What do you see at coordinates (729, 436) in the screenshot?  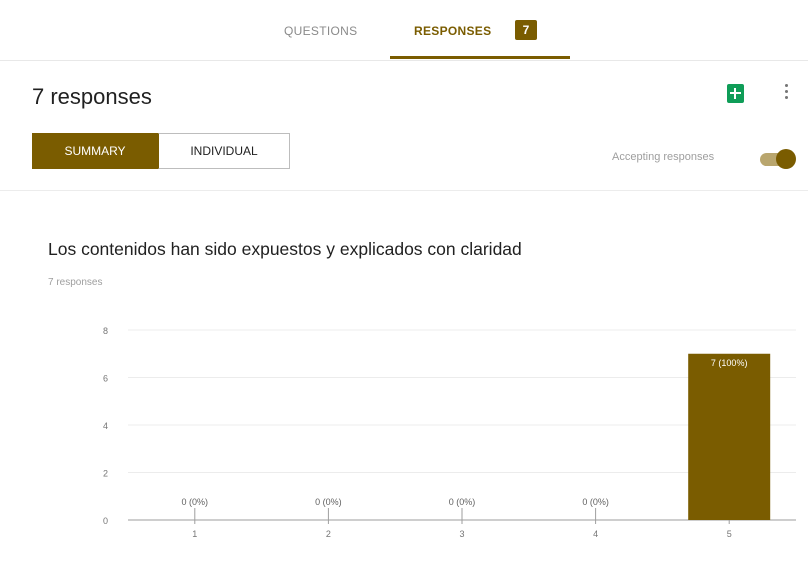 I see `bar` at bounding box center [729, 436].